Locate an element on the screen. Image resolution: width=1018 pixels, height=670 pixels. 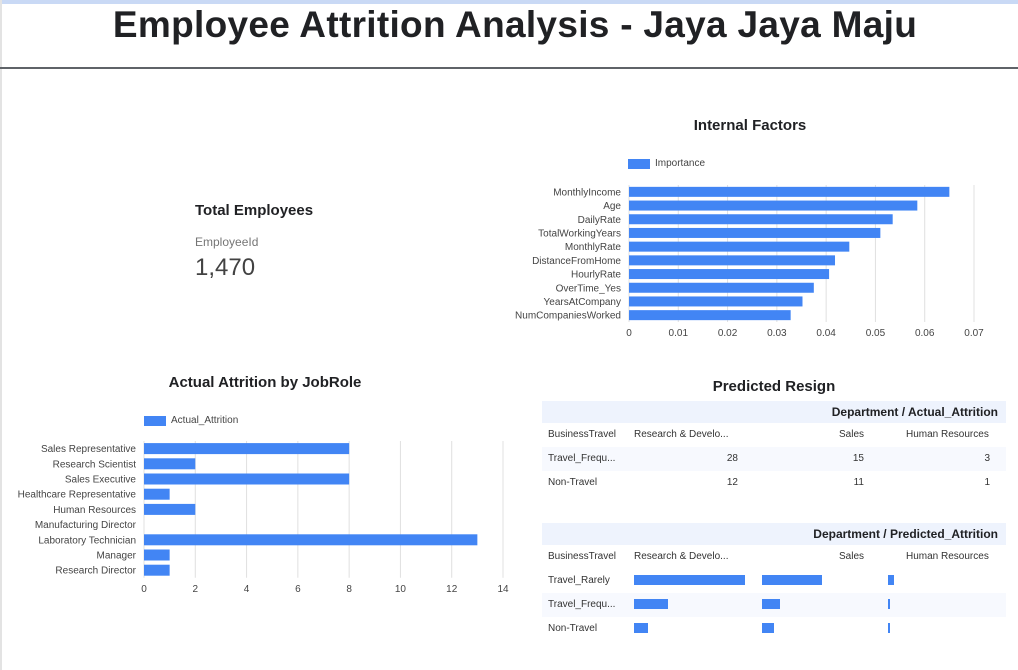
y-tick-label: Age is located at coordinates (612, 206).